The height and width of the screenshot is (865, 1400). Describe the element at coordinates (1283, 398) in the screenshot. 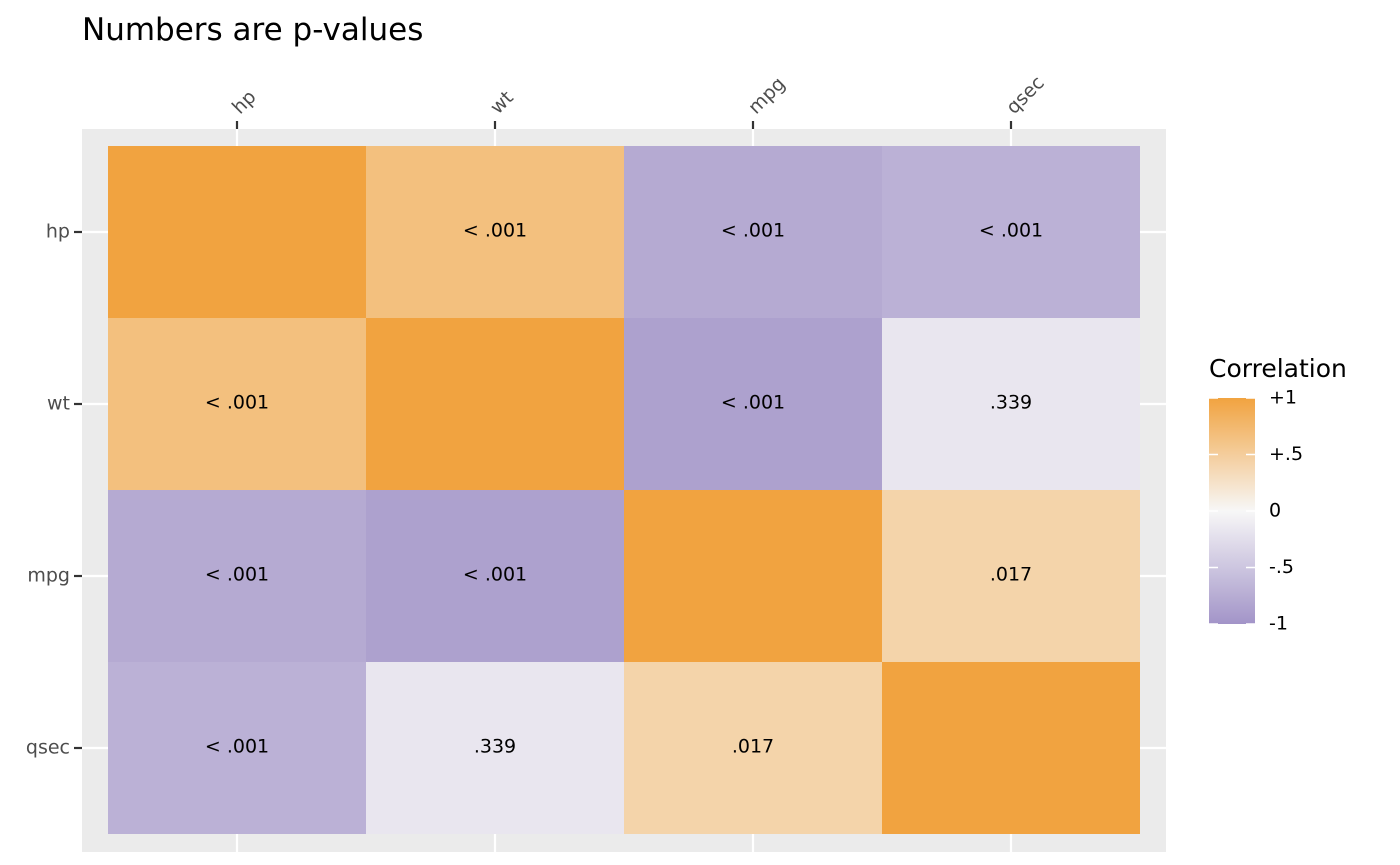

I see `legend-label-0: +1` at that location.